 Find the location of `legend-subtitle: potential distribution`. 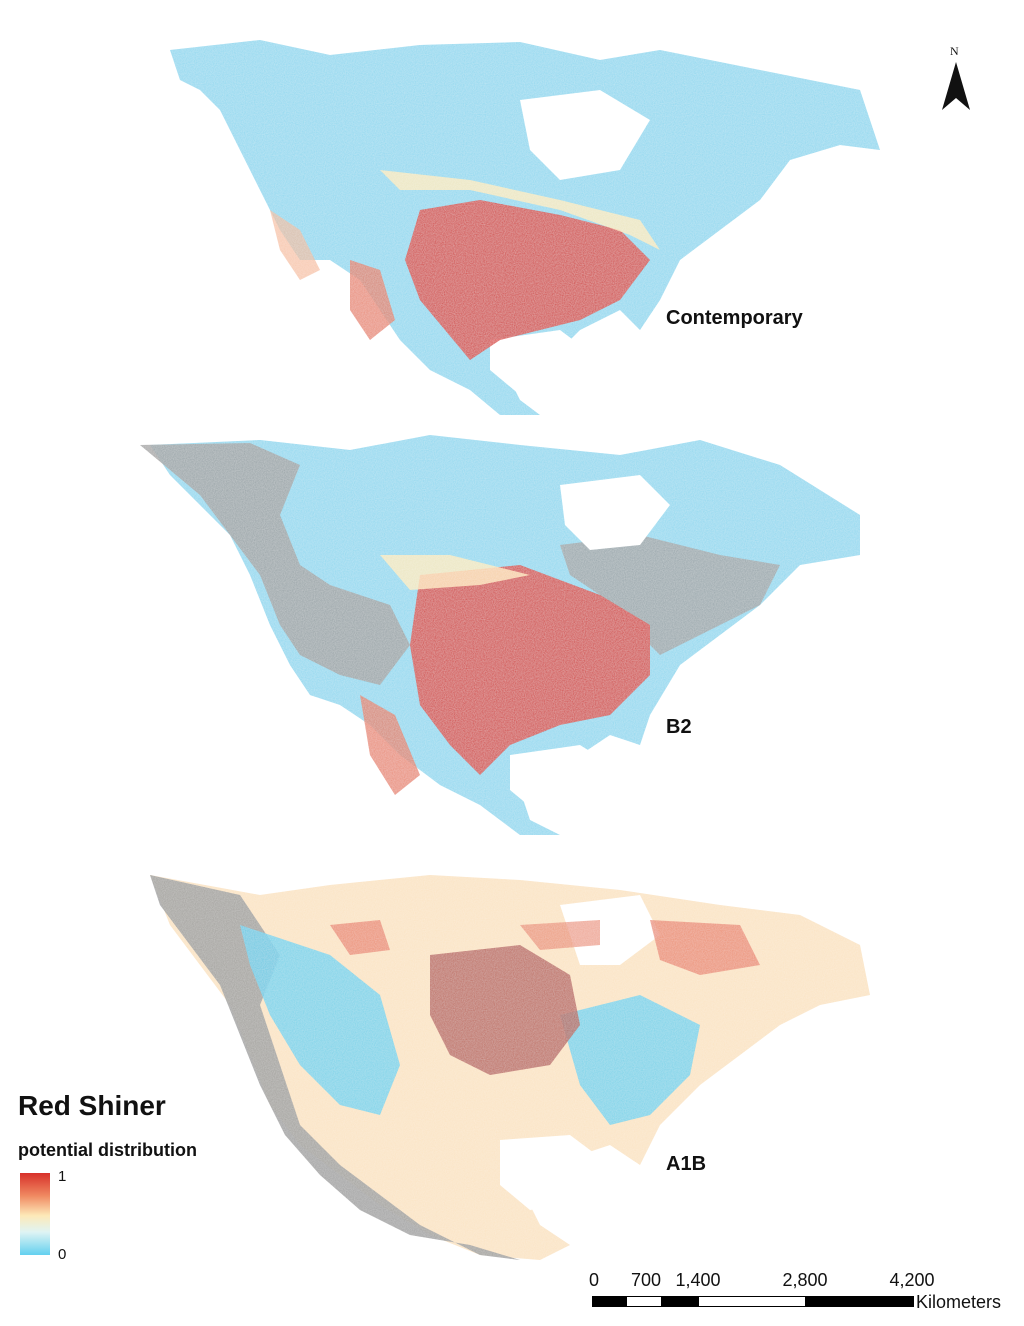

legend-subtitle: potential distribution is located at coordinates (107, 1150).